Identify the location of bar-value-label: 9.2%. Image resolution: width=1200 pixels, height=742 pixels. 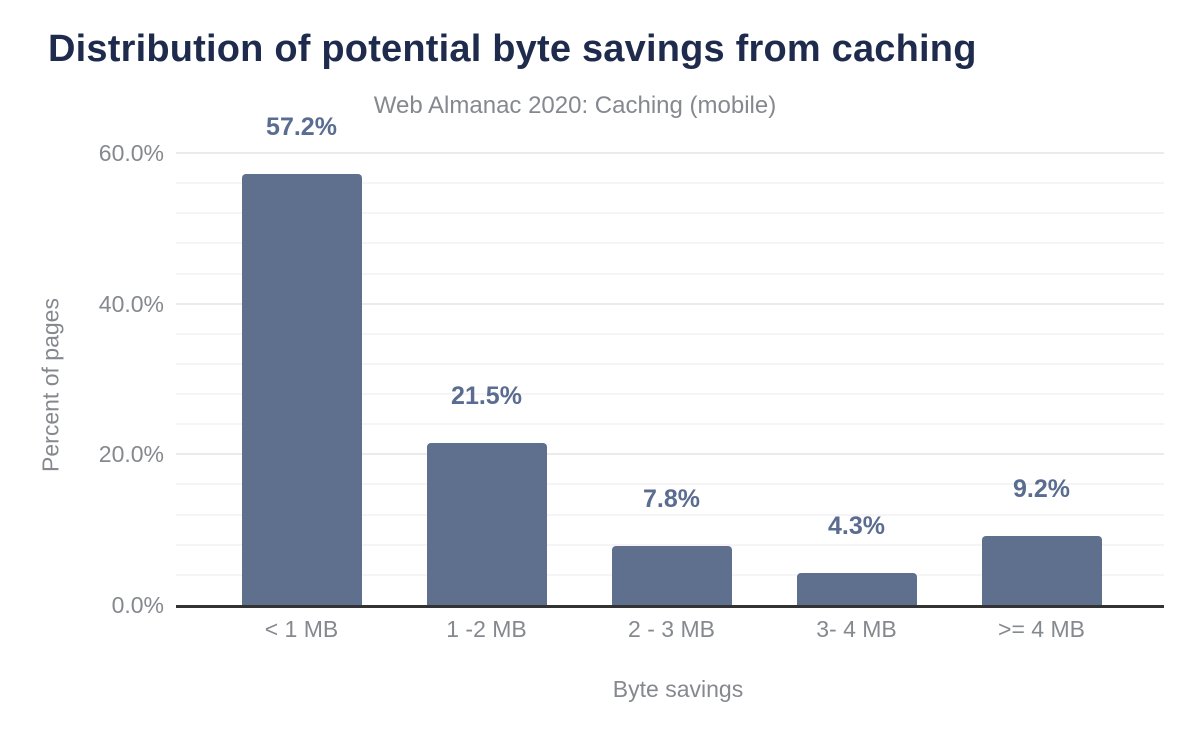
(1041, 488).